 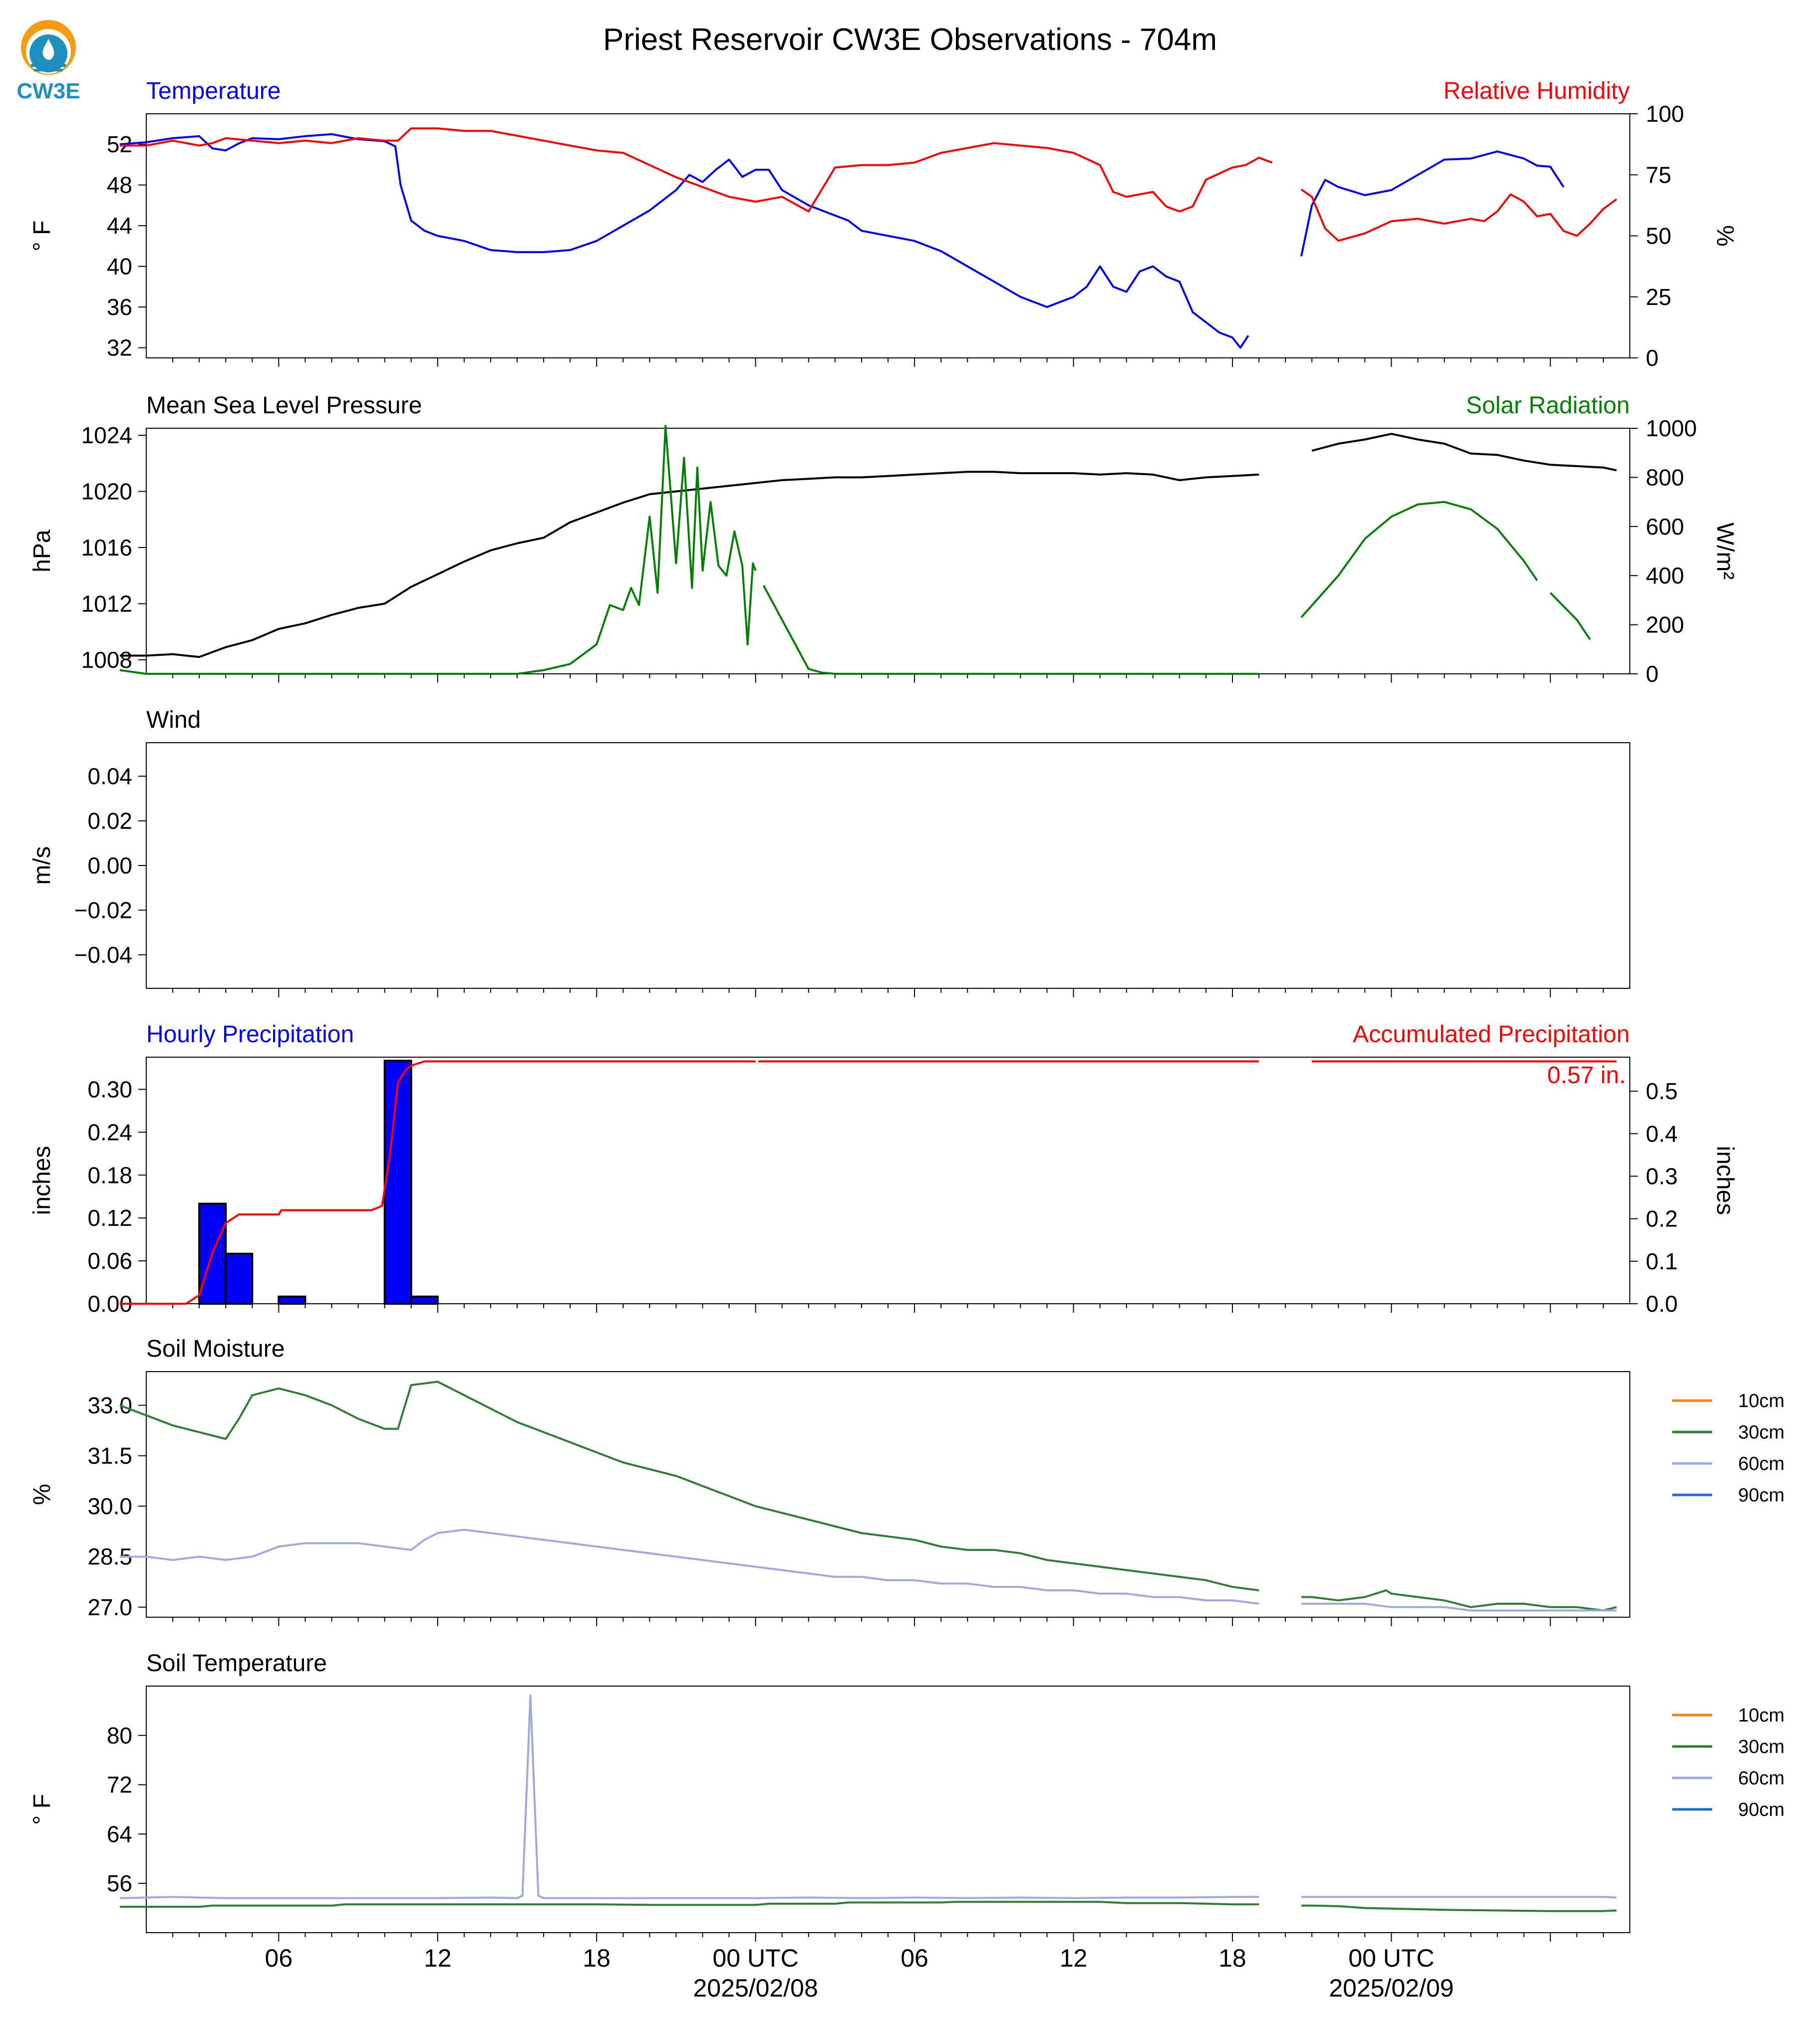 What do you see at coordinates (119, 1785) in the screenshot?
I see `y-tick-label: 72` at bounding box center [119, 1785].